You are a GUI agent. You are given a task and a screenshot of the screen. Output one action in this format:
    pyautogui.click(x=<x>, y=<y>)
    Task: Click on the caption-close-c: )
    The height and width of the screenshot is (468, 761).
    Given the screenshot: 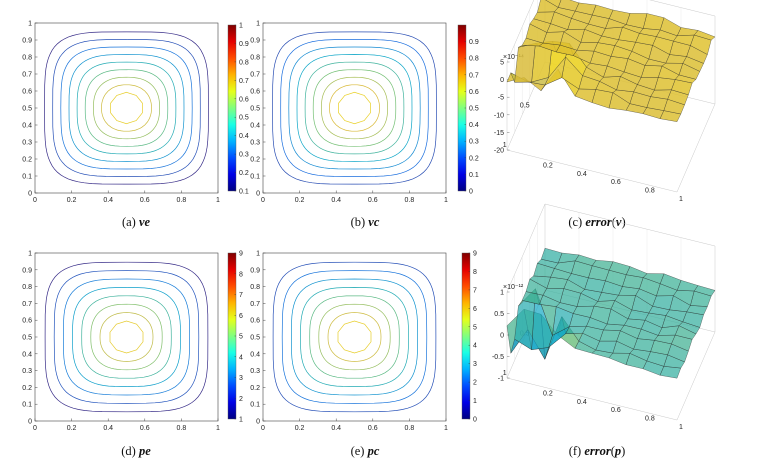 What is the action you would take?
    pyautogui.click(x=623, y=222)
    